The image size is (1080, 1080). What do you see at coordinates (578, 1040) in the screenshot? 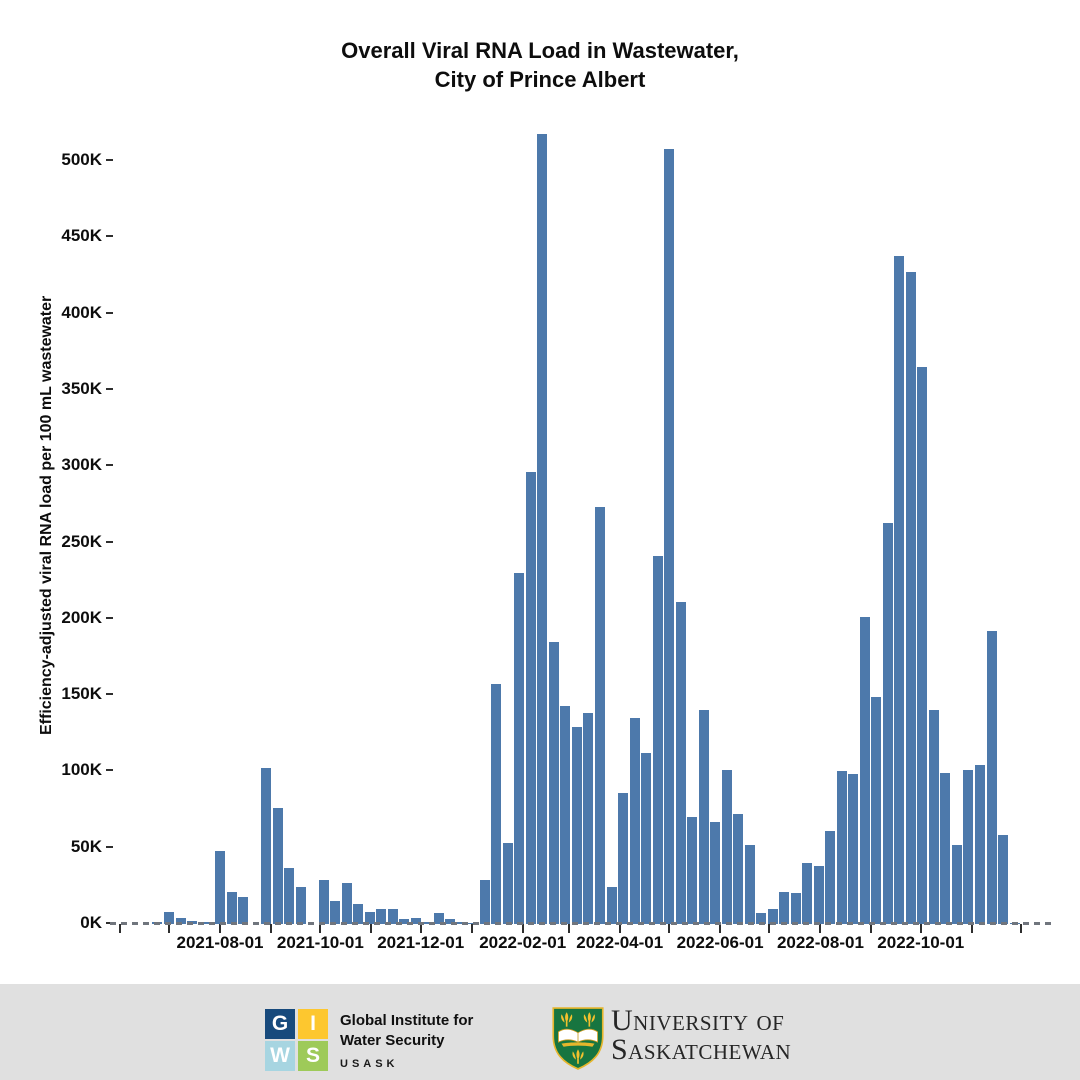
I see `usask-shield-icon` at bounding box center [578, 1040].